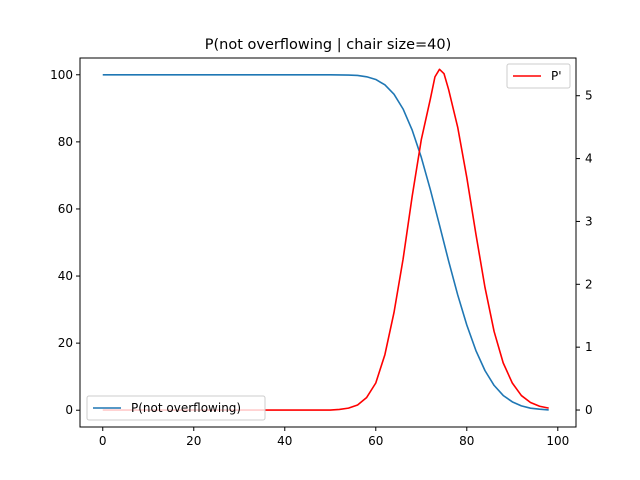 This screenshot has height=480, width=640. Describe the element at coordinates (589, 96) in the screenshot. I see `y-right-tick-label: 5` at that location.